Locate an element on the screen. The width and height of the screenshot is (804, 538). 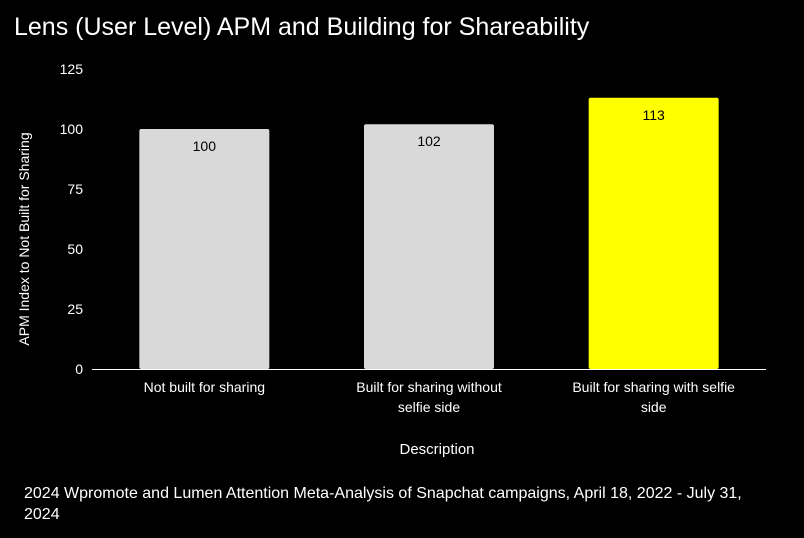
y-tick-label: 100 is located at coordinates (72, 129).